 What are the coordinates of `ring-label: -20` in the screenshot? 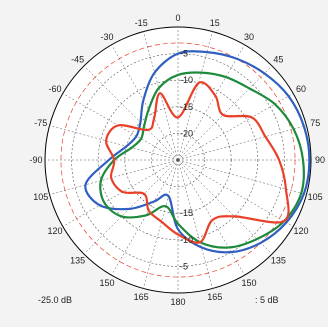 It's located at (186, 133).